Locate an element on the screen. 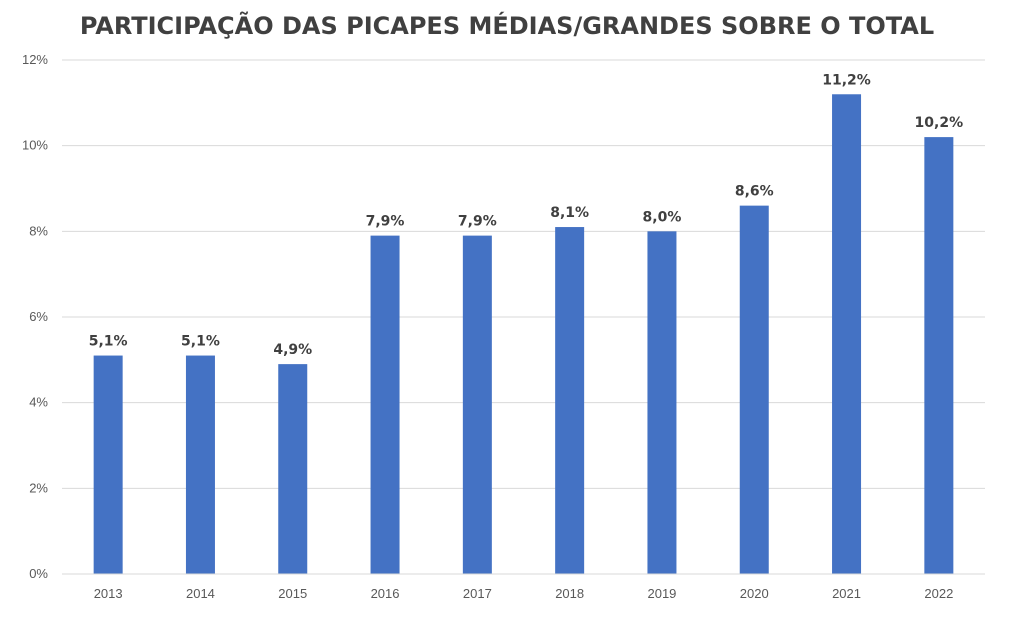  x-tick-label: 2015 is located at coordinates (292, 593).